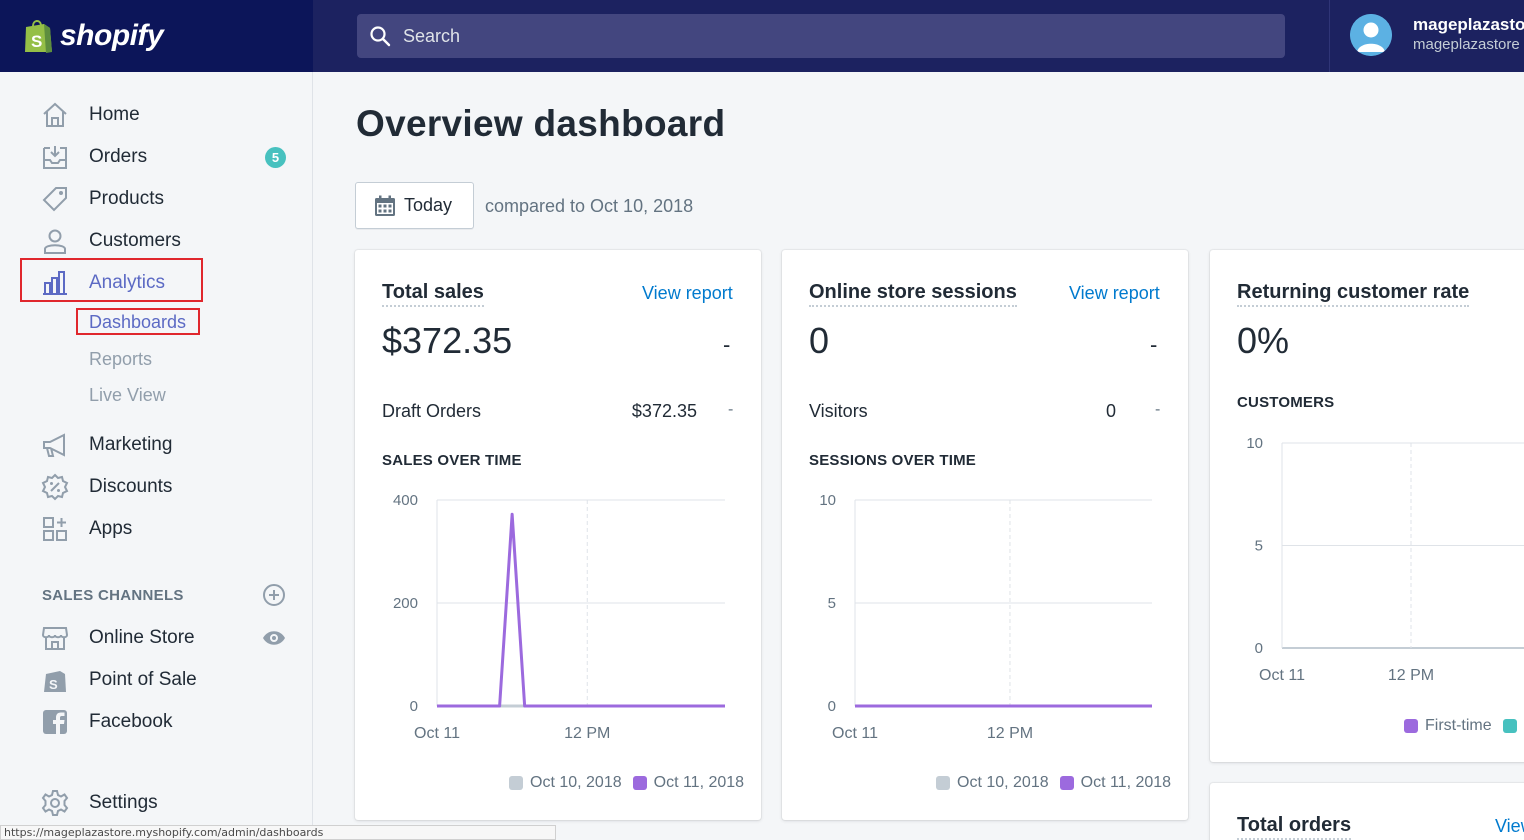 This screenshot has height=840, width=1524. Describe the element at coordinates (1294, 827) in the screenshot. I see `card-title: Total orders` at that location.